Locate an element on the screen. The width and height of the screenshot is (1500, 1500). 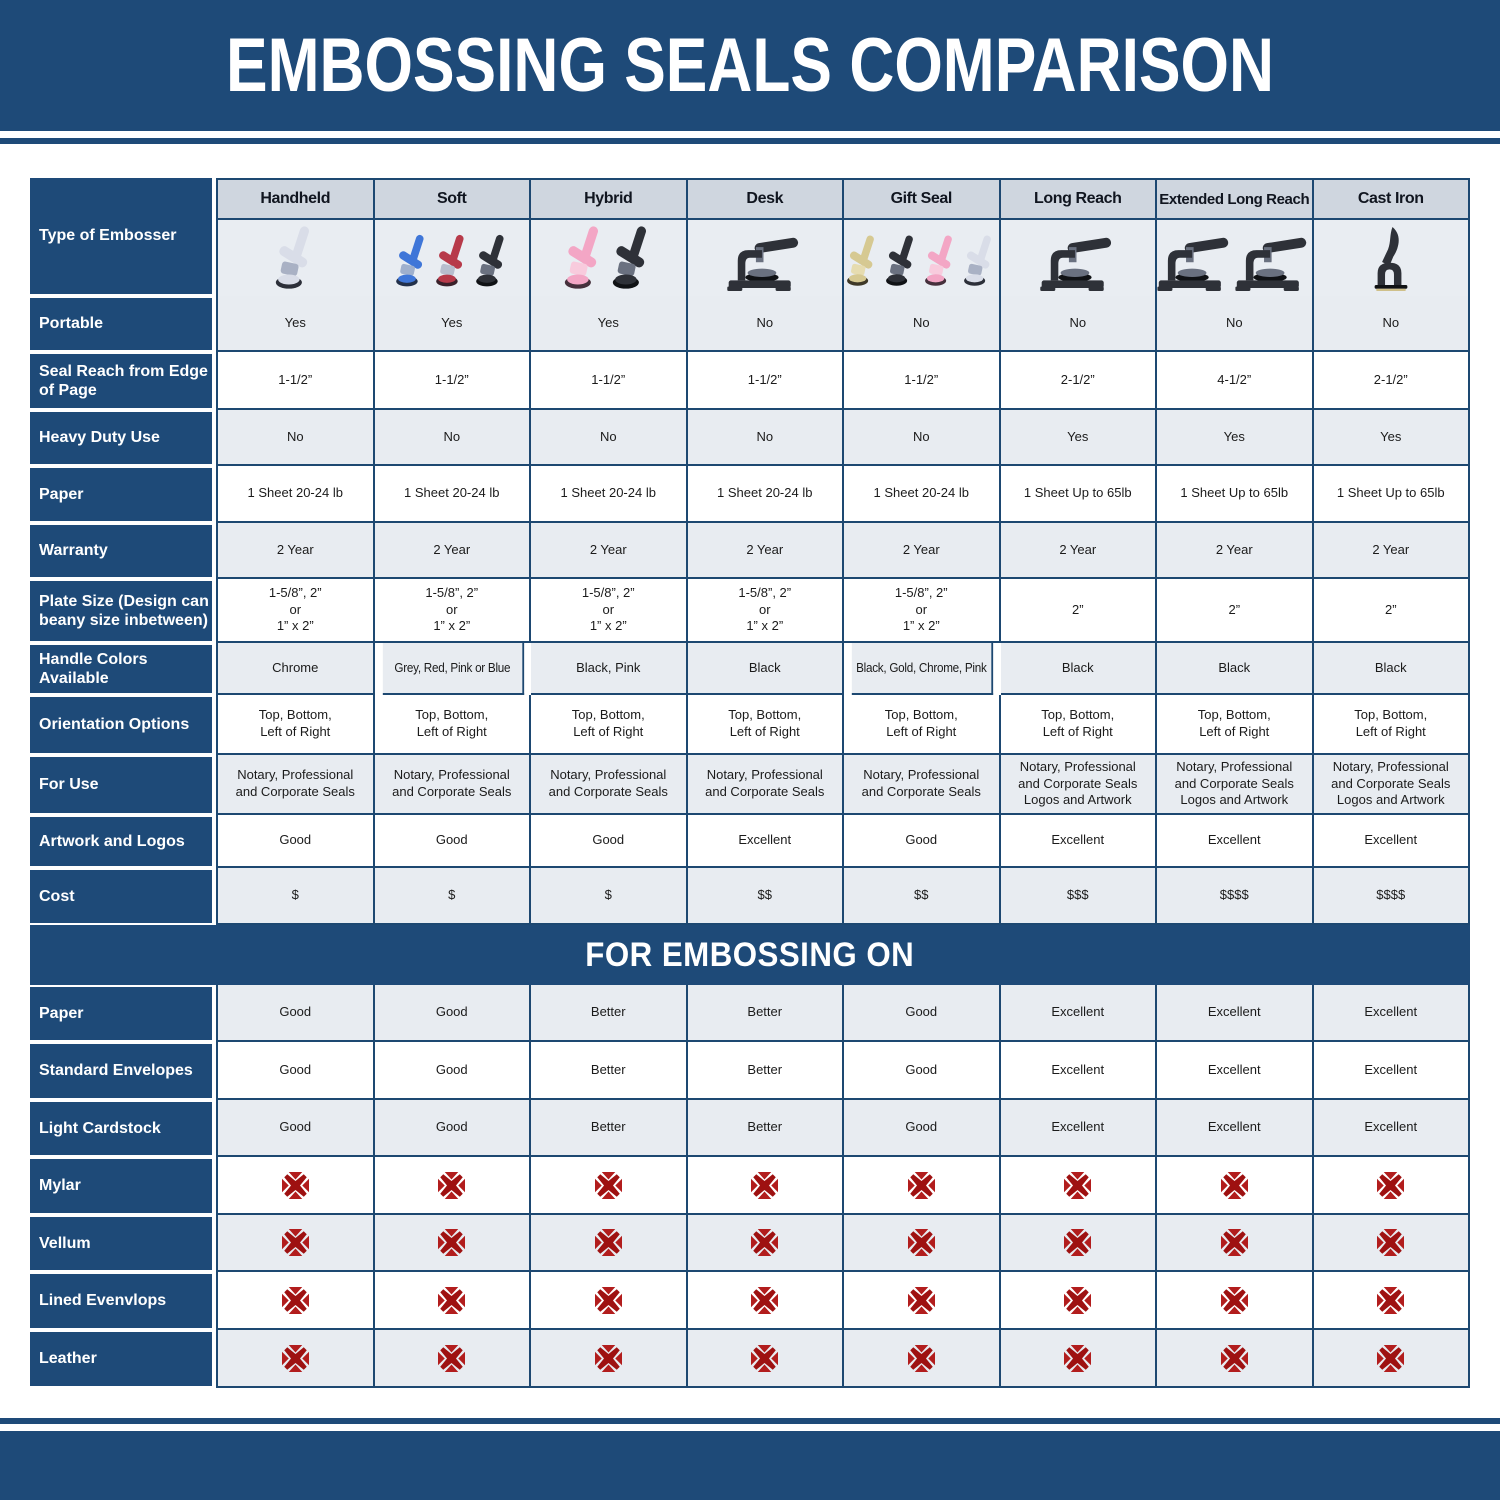
row-label: Warranty is located at coordinates (121, 551).